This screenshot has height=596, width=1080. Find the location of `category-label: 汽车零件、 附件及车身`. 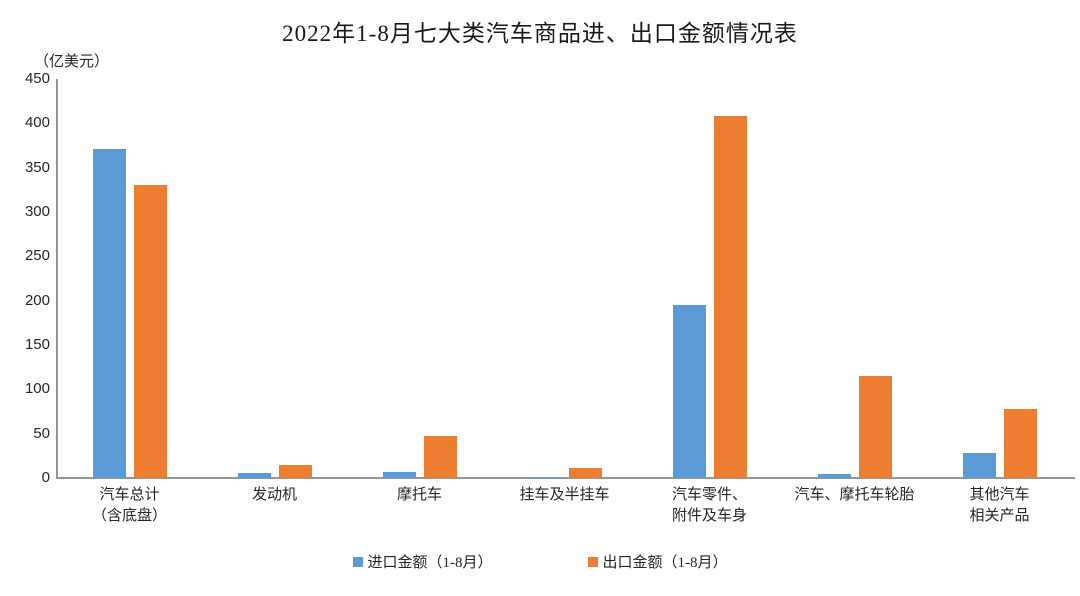

category-label: 汽车零件、 附件及车身 is located at coordinates (709, 505).